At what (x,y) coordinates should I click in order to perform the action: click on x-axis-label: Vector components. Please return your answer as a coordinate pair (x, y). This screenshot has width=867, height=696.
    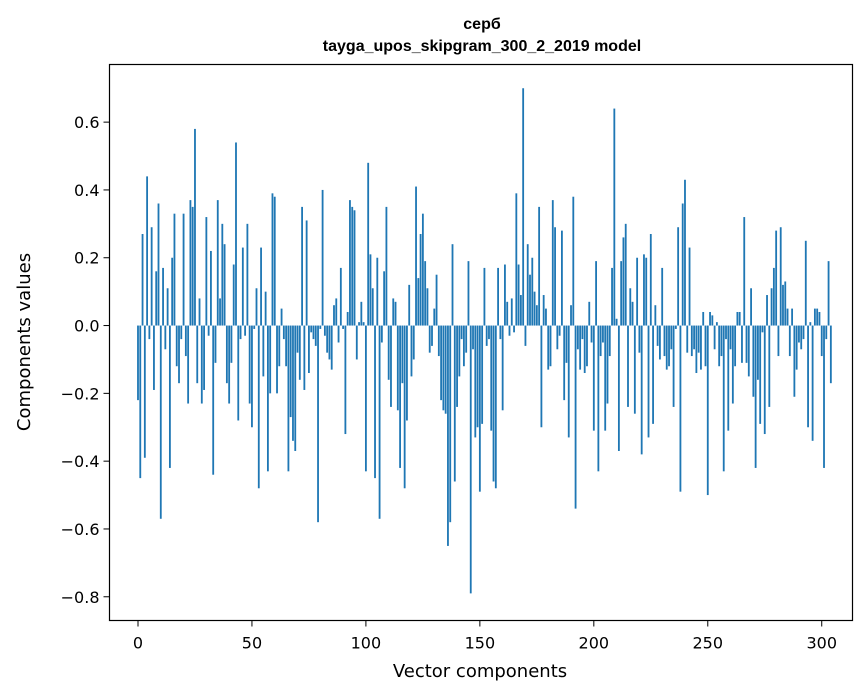
    Looking at the image, I should click on (480, 671).